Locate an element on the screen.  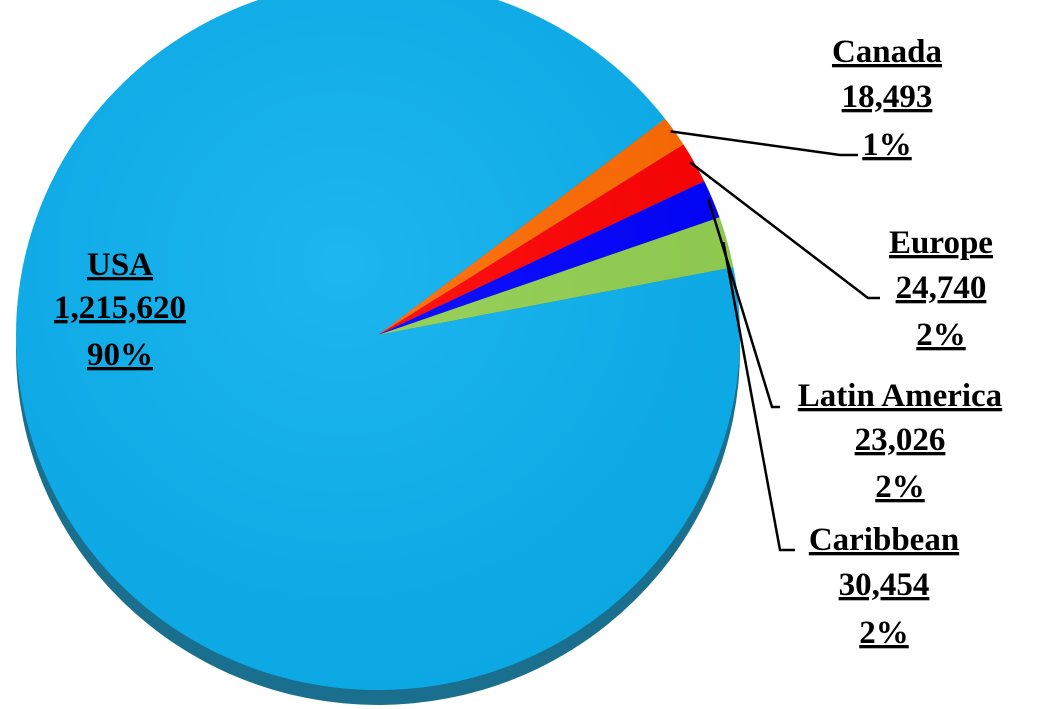
category-label: Caribbean is located at coordinates (884, 540).